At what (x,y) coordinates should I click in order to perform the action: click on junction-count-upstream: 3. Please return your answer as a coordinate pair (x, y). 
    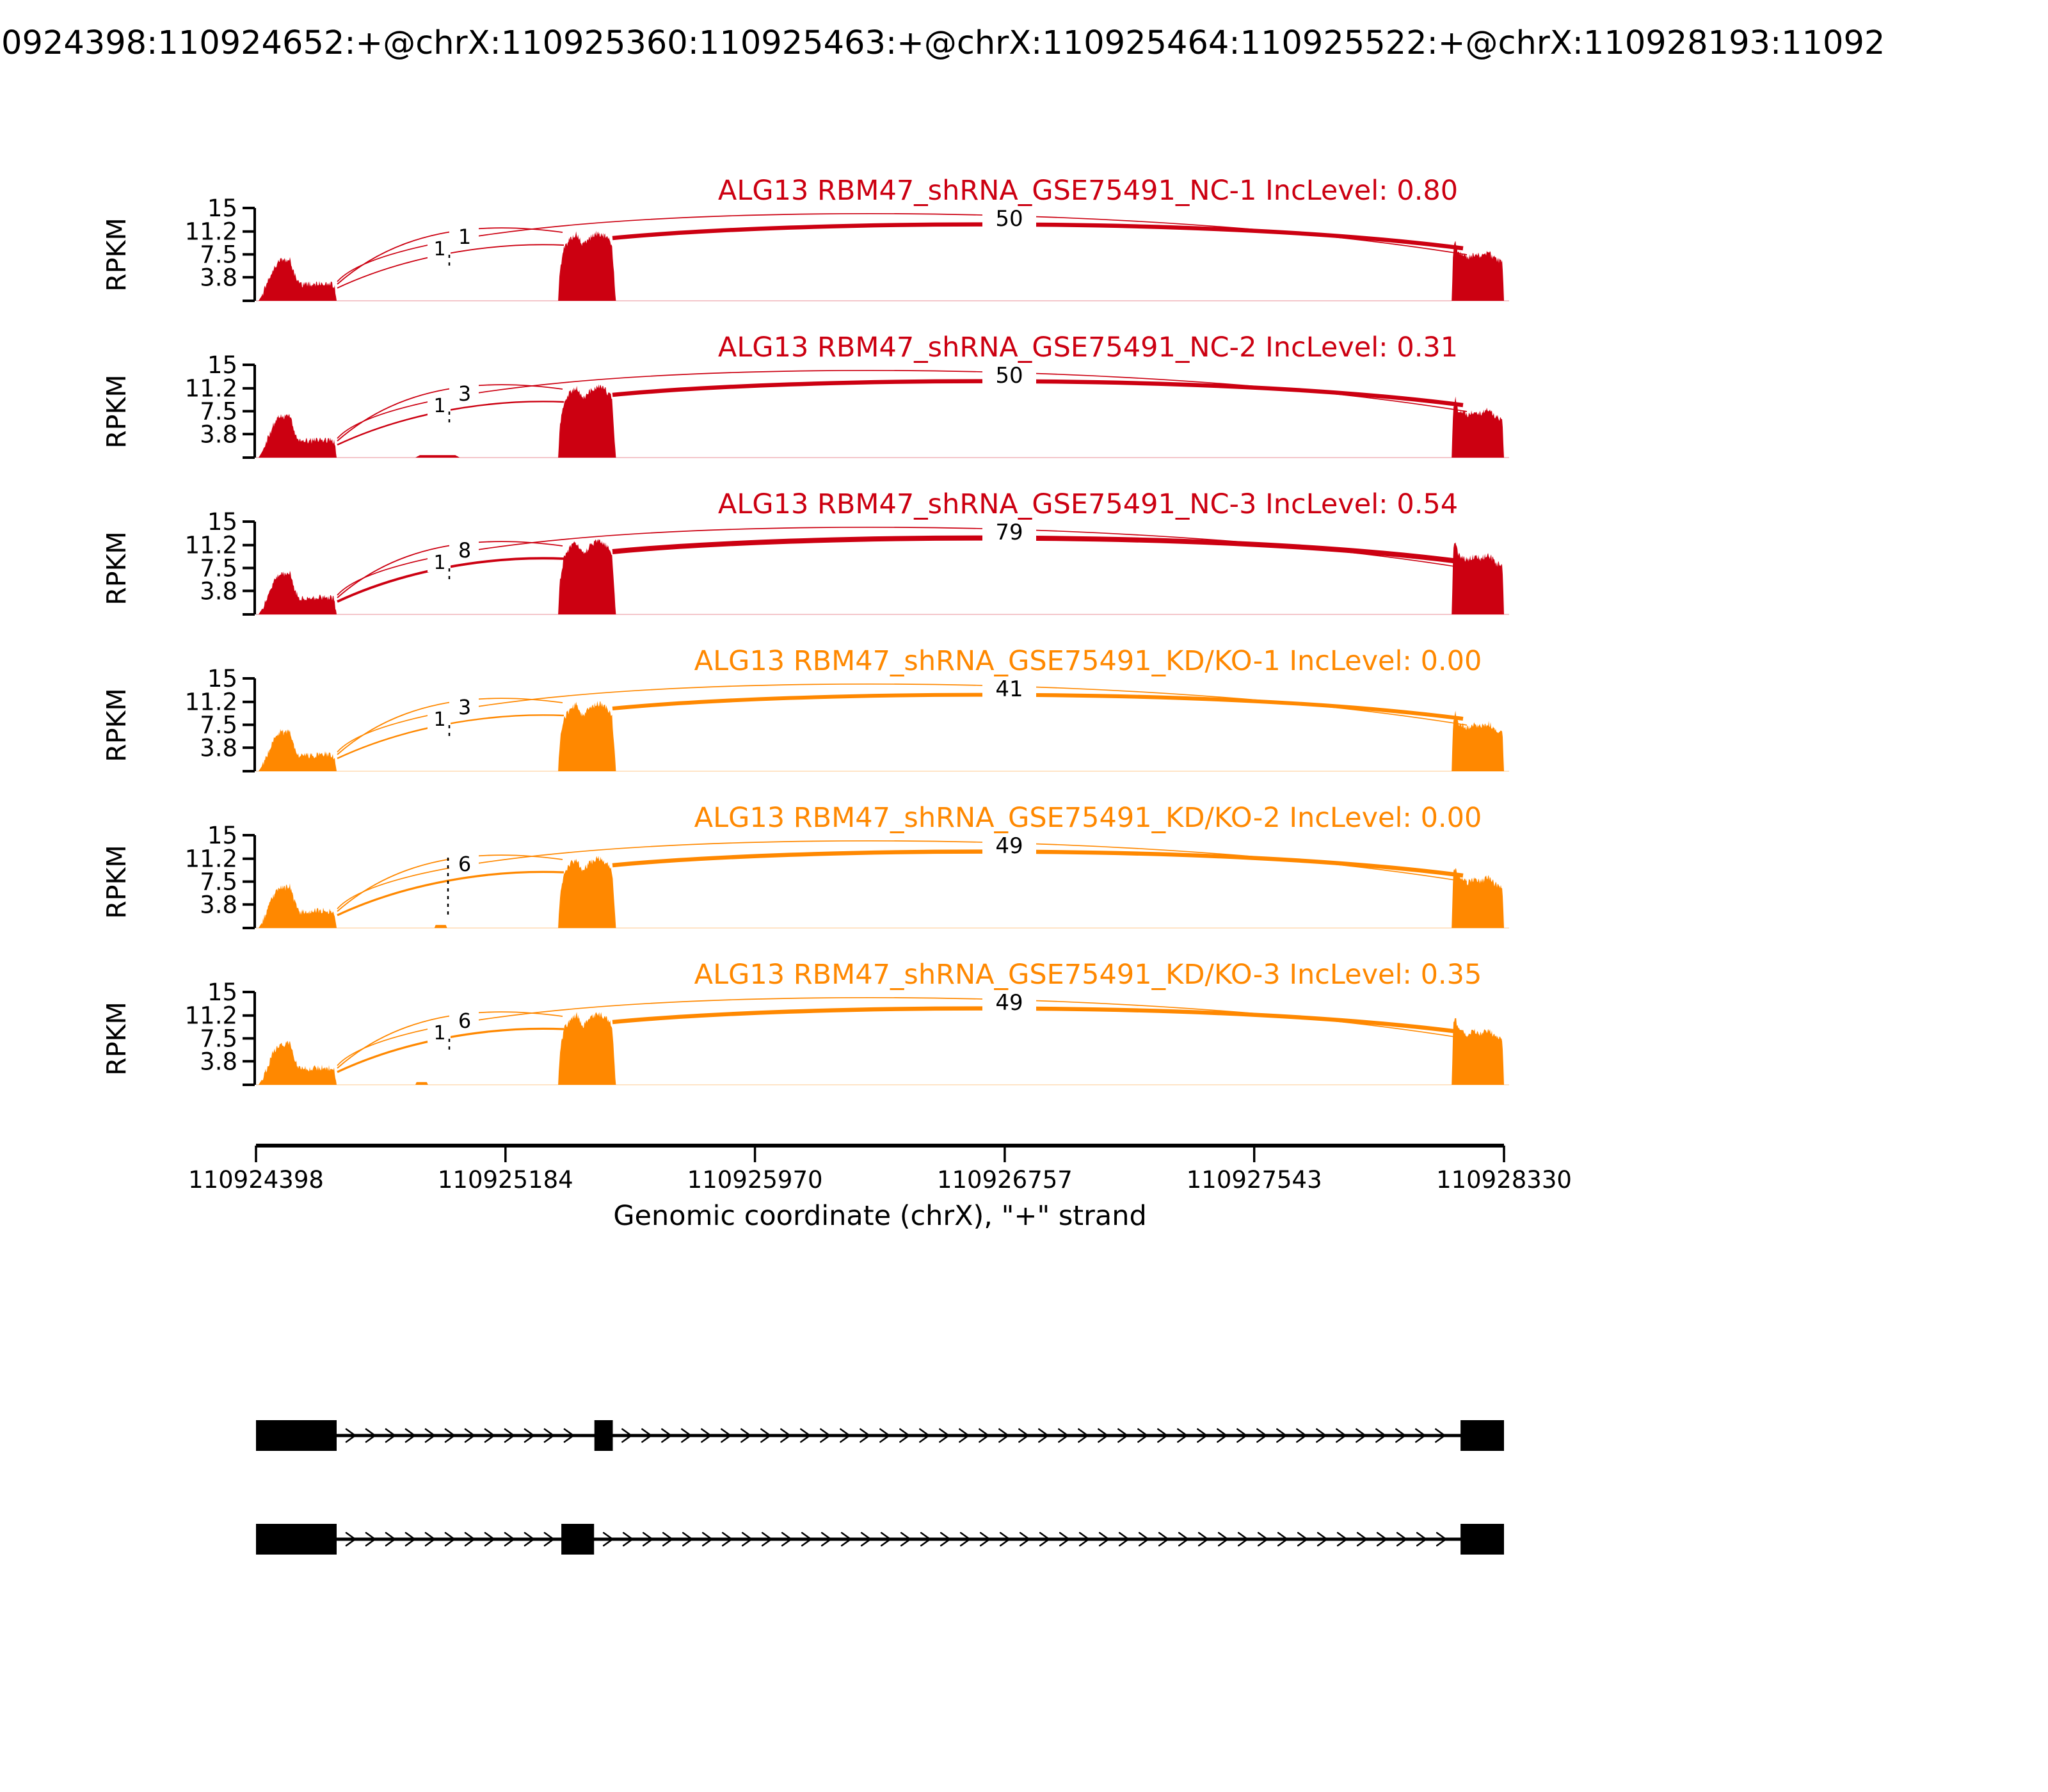
    Looking at the image, I should click on (464, 707).